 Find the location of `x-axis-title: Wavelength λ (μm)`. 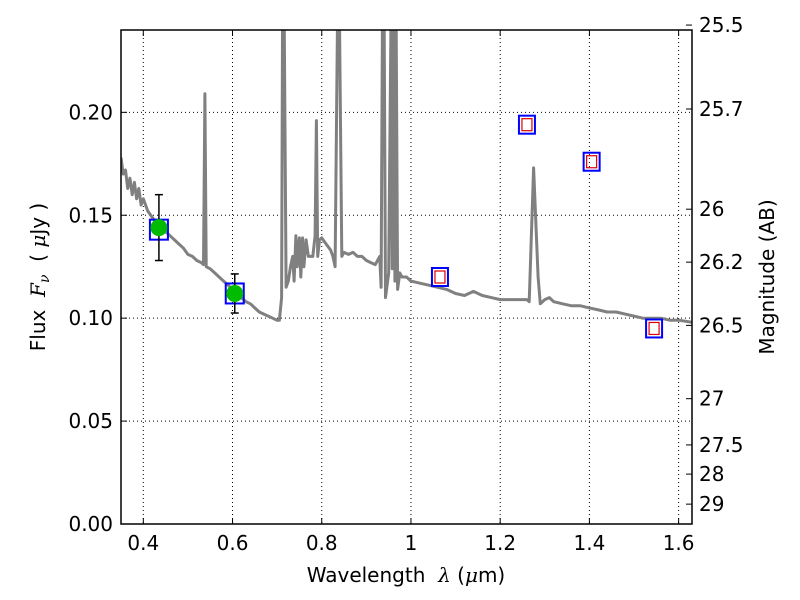

x-axis-title: Wavelength λ (μm) is located at coordinates (406, 575).